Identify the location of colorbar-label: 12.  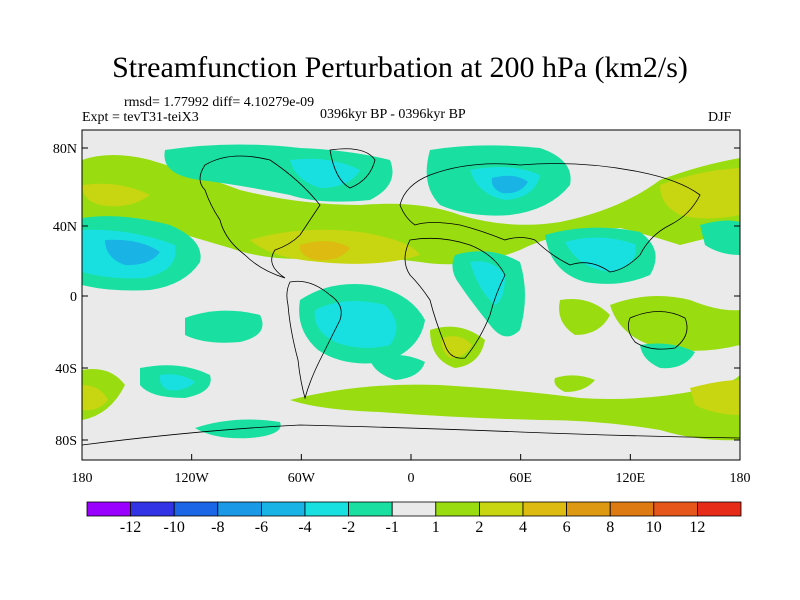
(697, 527).